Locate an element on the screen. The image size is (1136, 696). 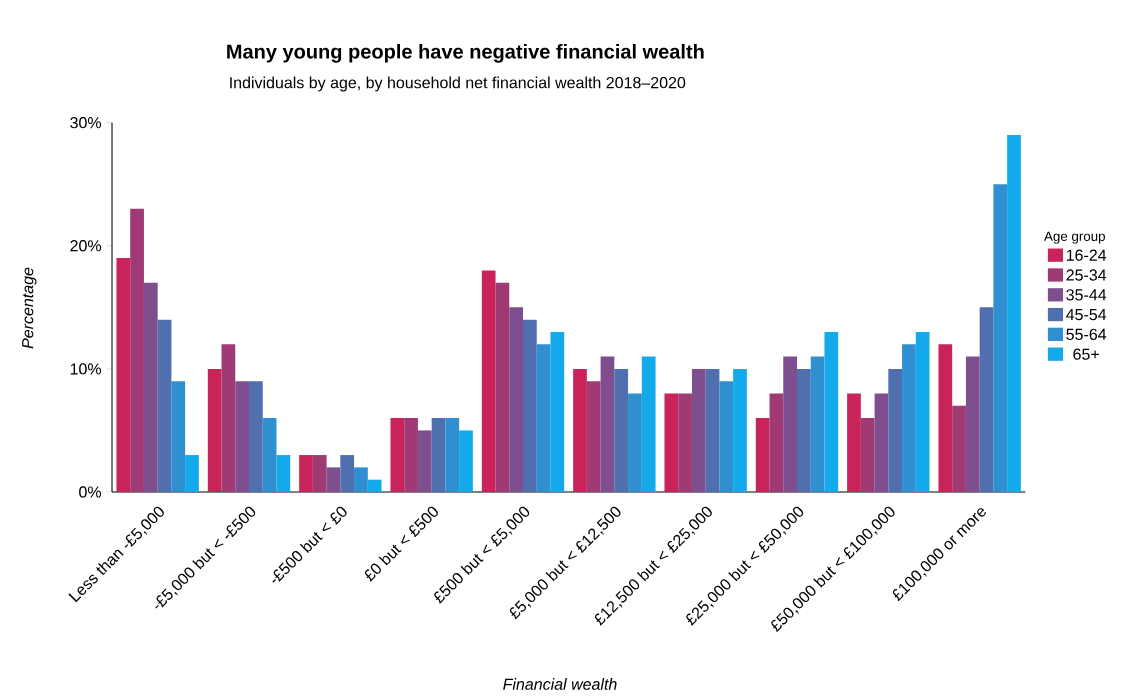
legend-label: 25-34 is located at coordinates (1086, 275).